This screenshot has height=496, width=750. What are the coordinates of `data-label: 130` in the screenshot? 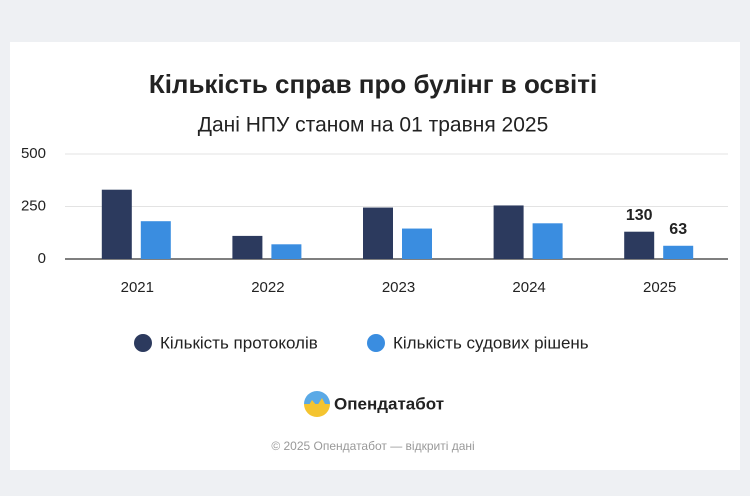 It's located at (639, 215).